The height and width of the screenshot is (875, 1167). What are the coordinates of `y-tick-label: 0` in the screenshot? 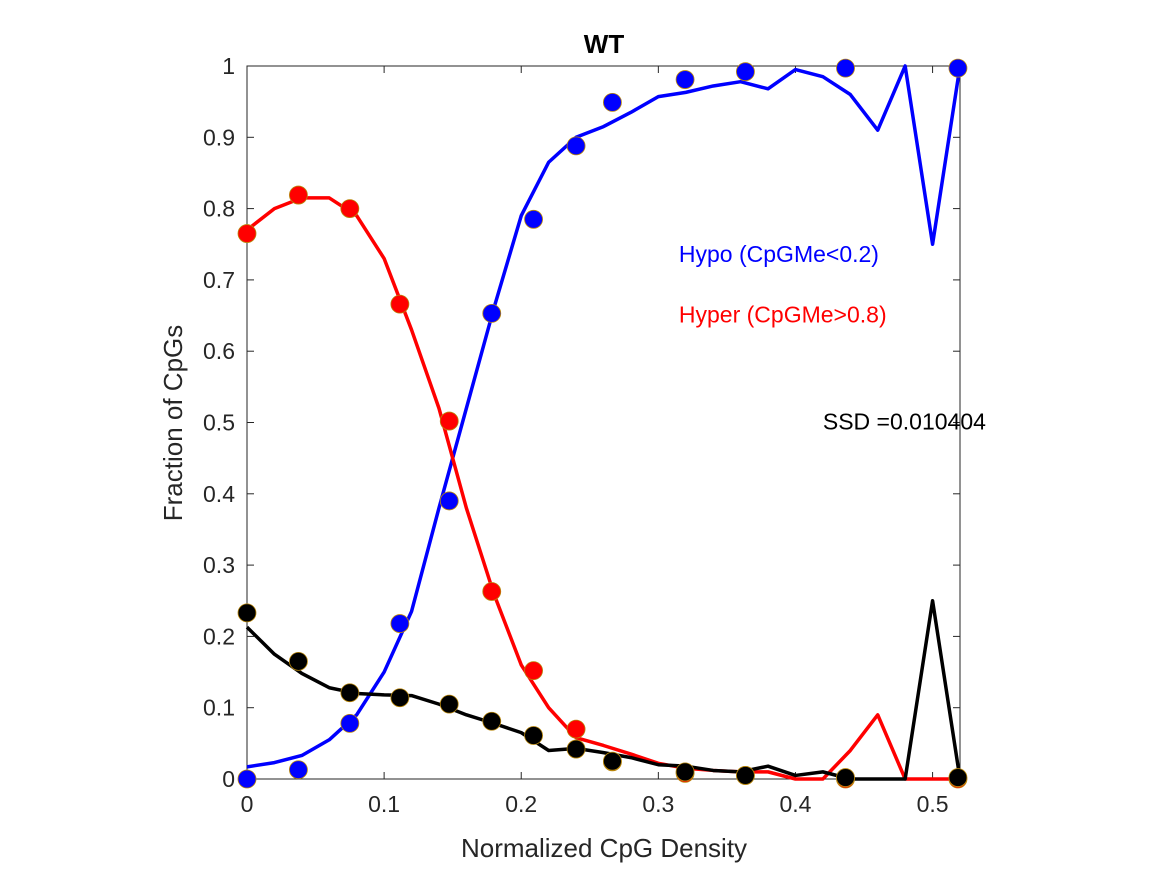 It's located at (228, 779).